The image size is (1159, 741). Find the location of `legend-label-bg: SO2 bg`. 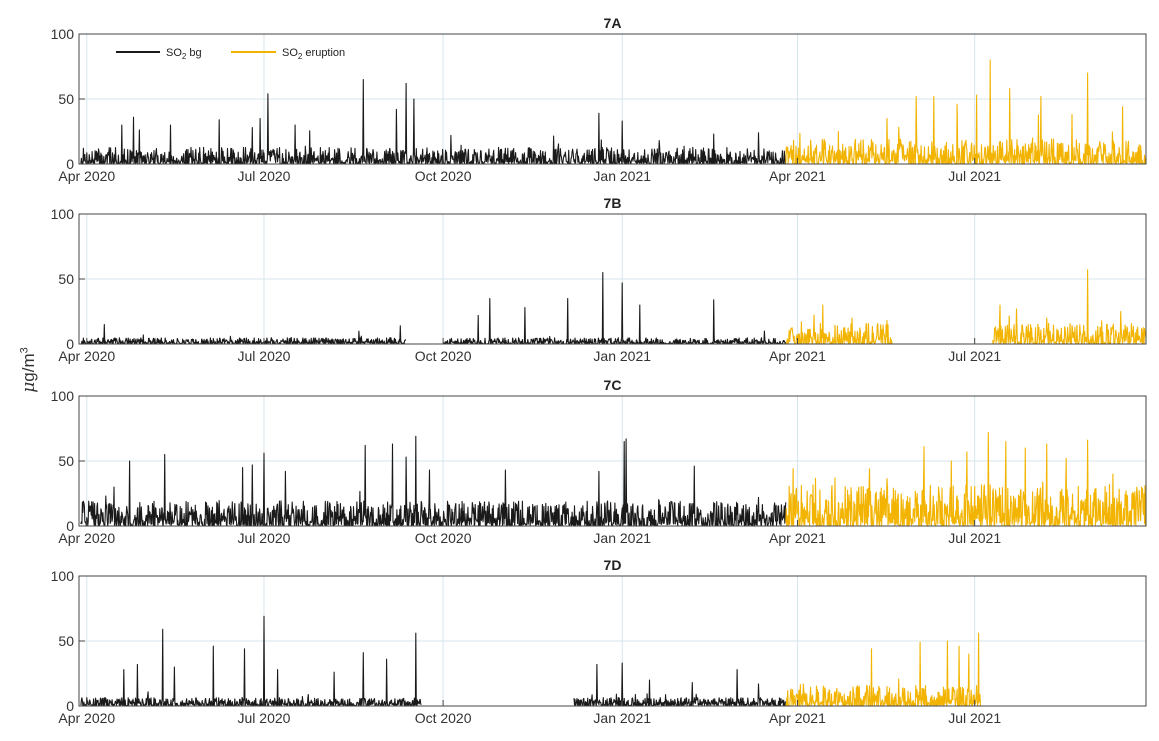

legend-label-bg: SO2 bg is located at coordinates (184, 54).